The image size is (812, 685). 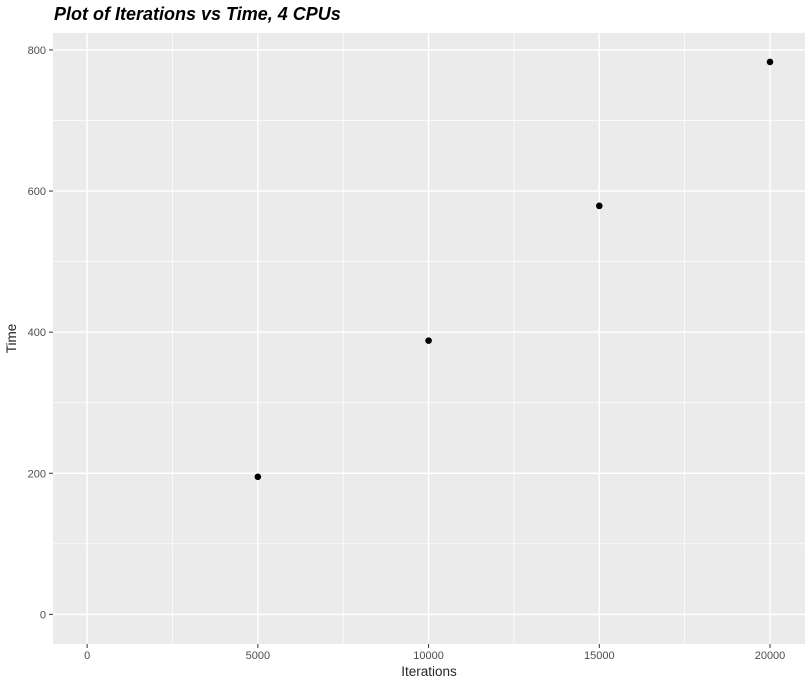 What do you see at coordinates (428, 656) in the screenshot?
I see `x-tick-label: 10000` at bounding box center [428, 656].